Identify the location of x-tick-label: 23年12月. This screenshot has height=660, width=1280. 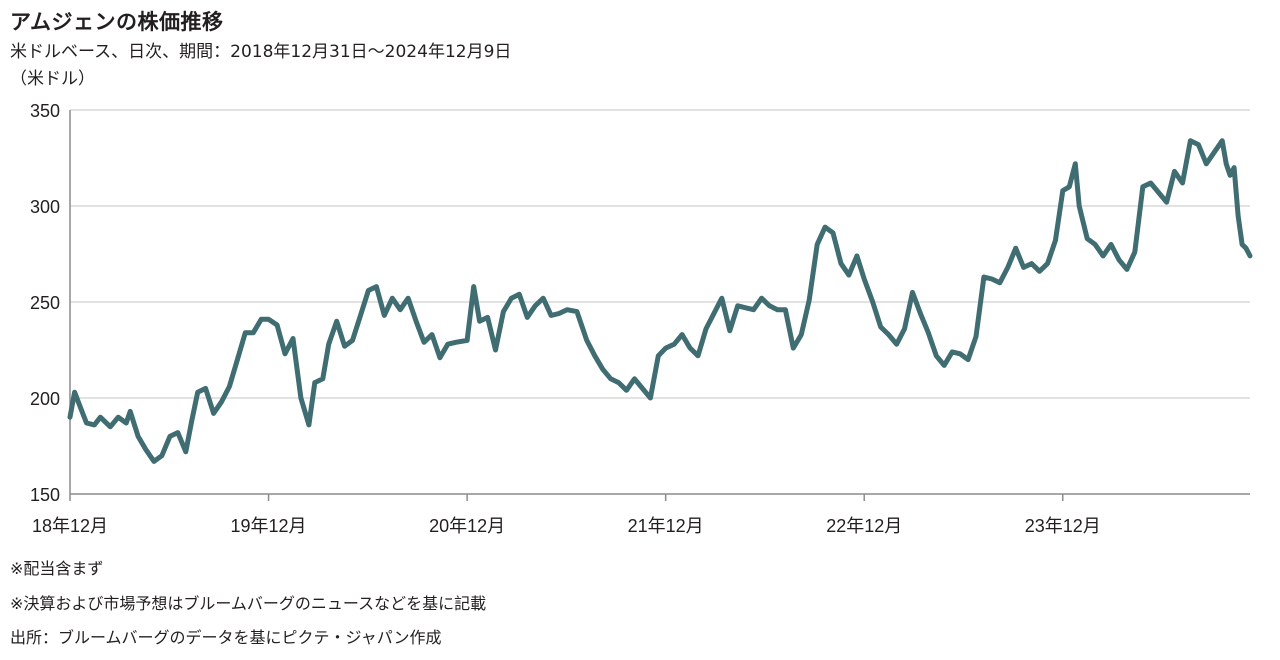
(1063, 526).